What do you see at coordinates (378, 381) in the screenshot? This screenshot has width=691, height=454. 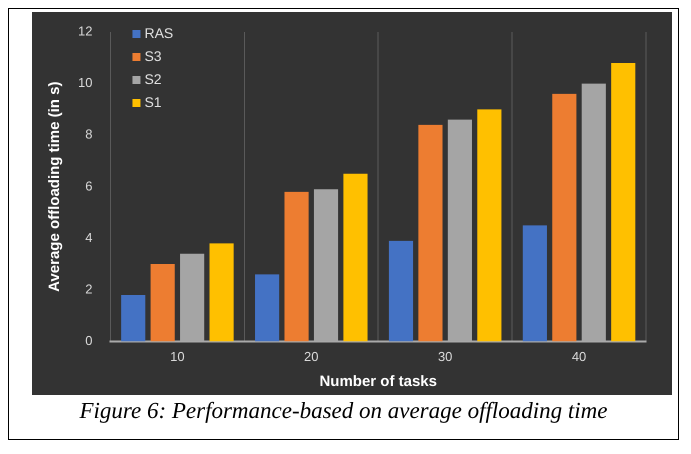 I see `x-axis-title: Number of tasks` at bounding box center [378, 381].